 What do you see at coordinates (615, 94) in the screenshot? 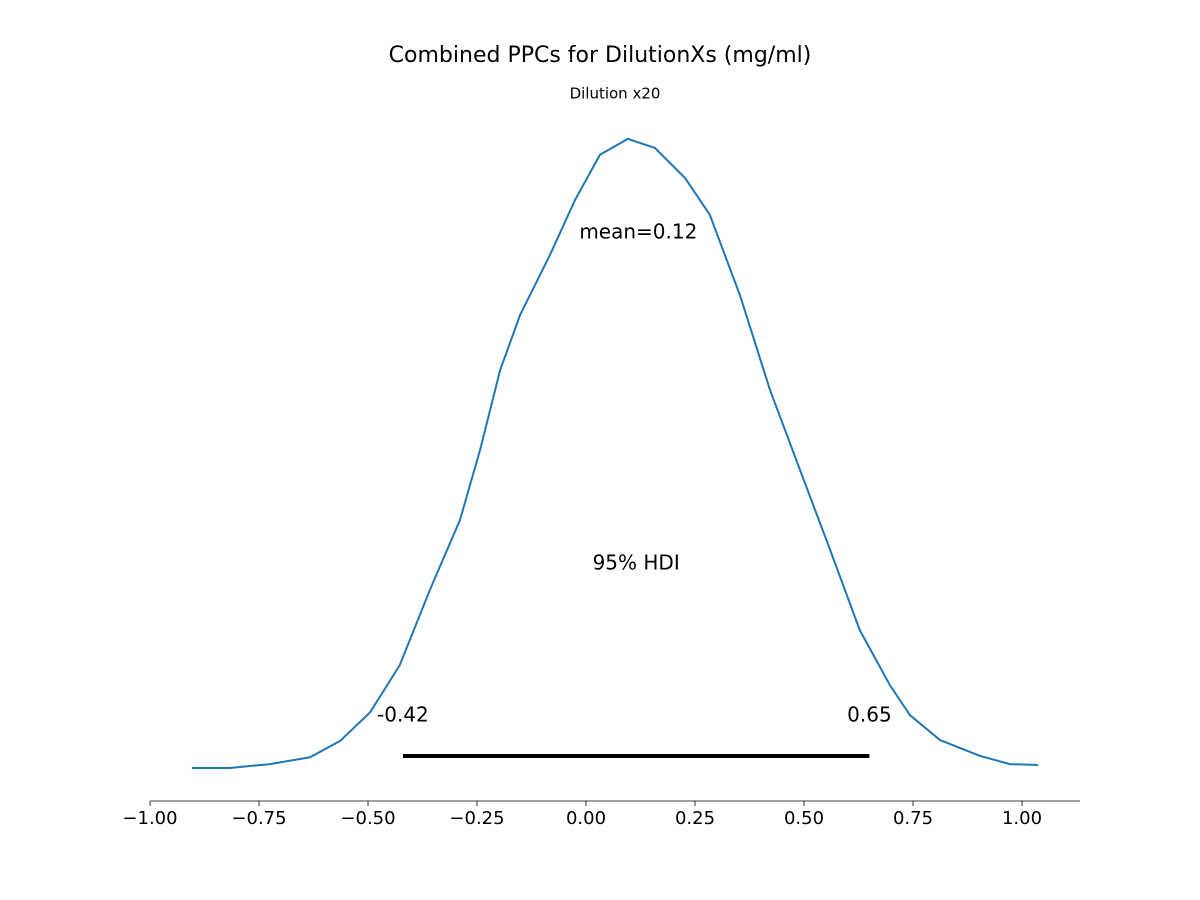
I see `chart-subtitle: Dilution x20` at bounding box center [615, 94].